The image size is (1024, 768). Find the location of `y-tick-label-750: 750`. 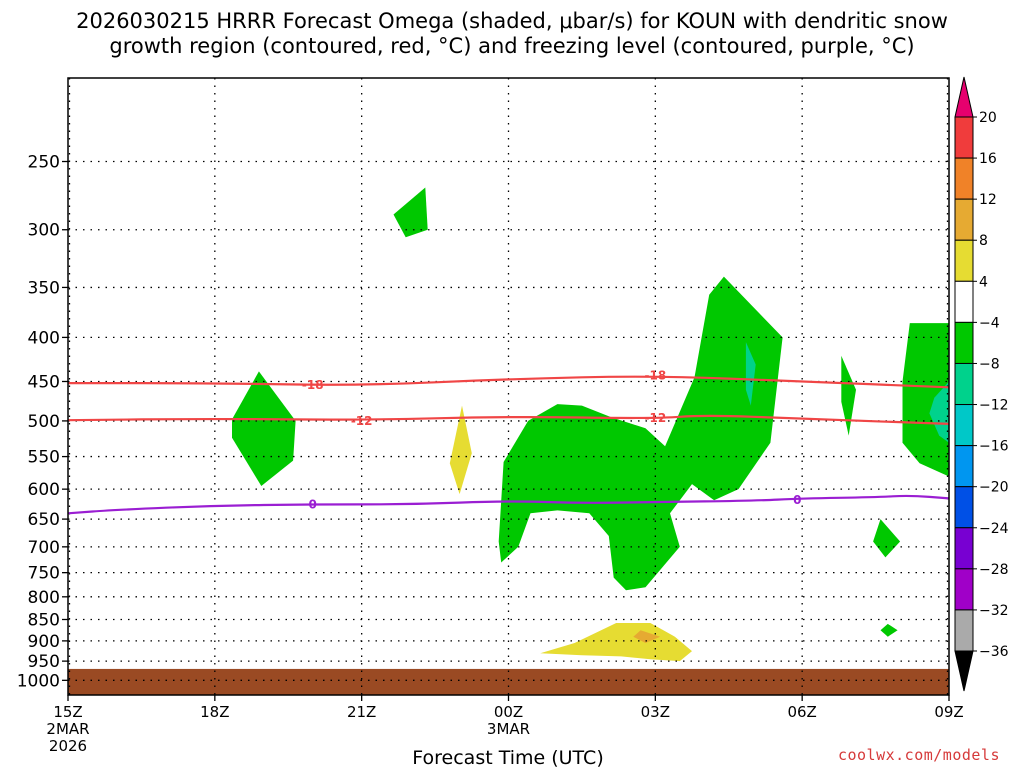

y-tick-label-750: 750 is located at coordinates (44, 574).